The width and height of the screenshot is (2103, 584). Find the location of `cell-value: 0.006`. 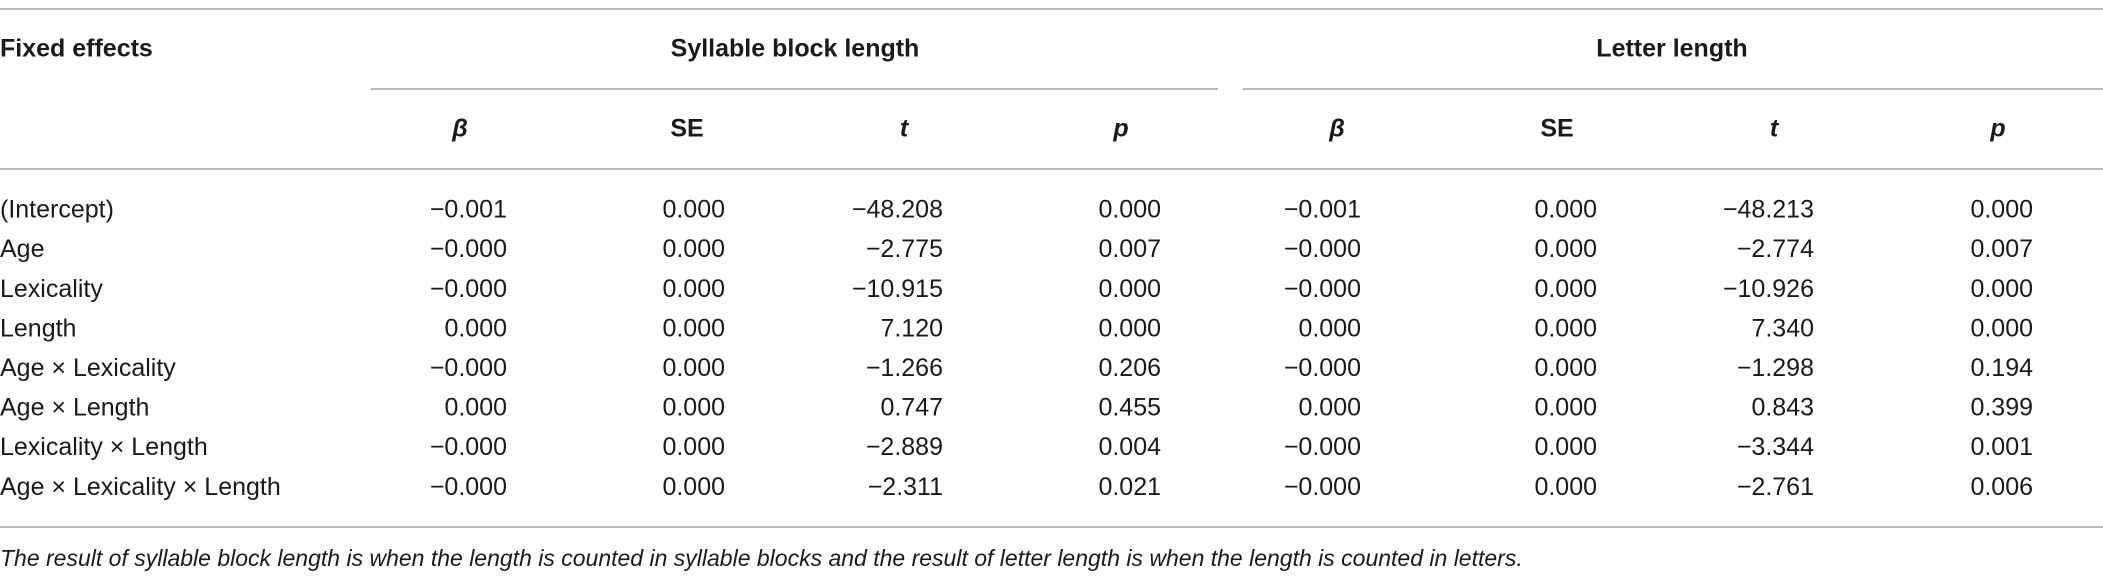

cell-value: 0.006 is located at coordinates (2001, 487).